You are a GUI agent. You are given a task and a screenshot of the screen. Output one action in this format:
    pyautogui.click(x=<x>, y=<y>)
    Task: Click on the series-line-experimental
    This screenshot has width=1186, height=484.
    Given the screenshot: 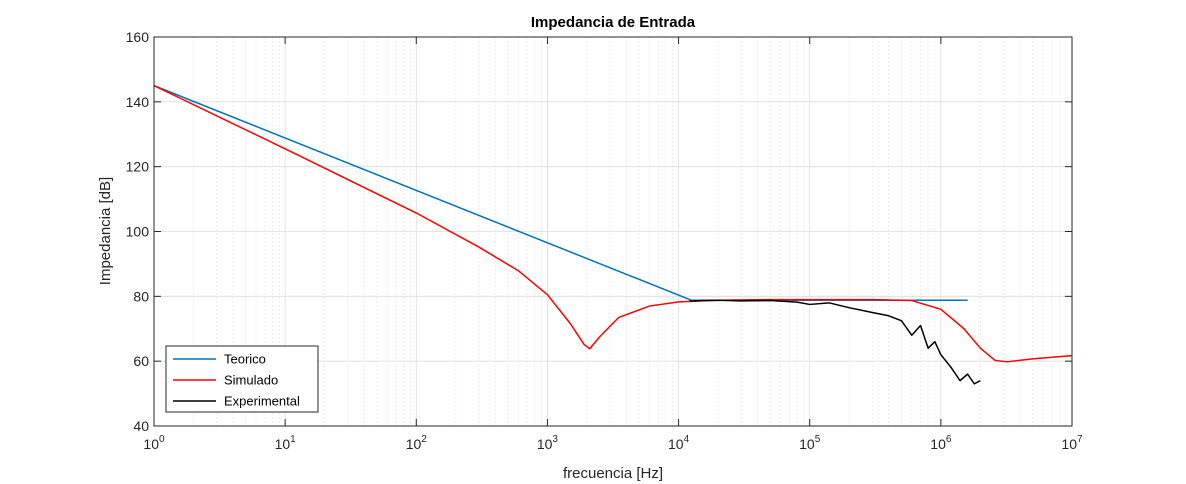 What is the action you would take?
    pyautogui.click(x=834, y=342)
    